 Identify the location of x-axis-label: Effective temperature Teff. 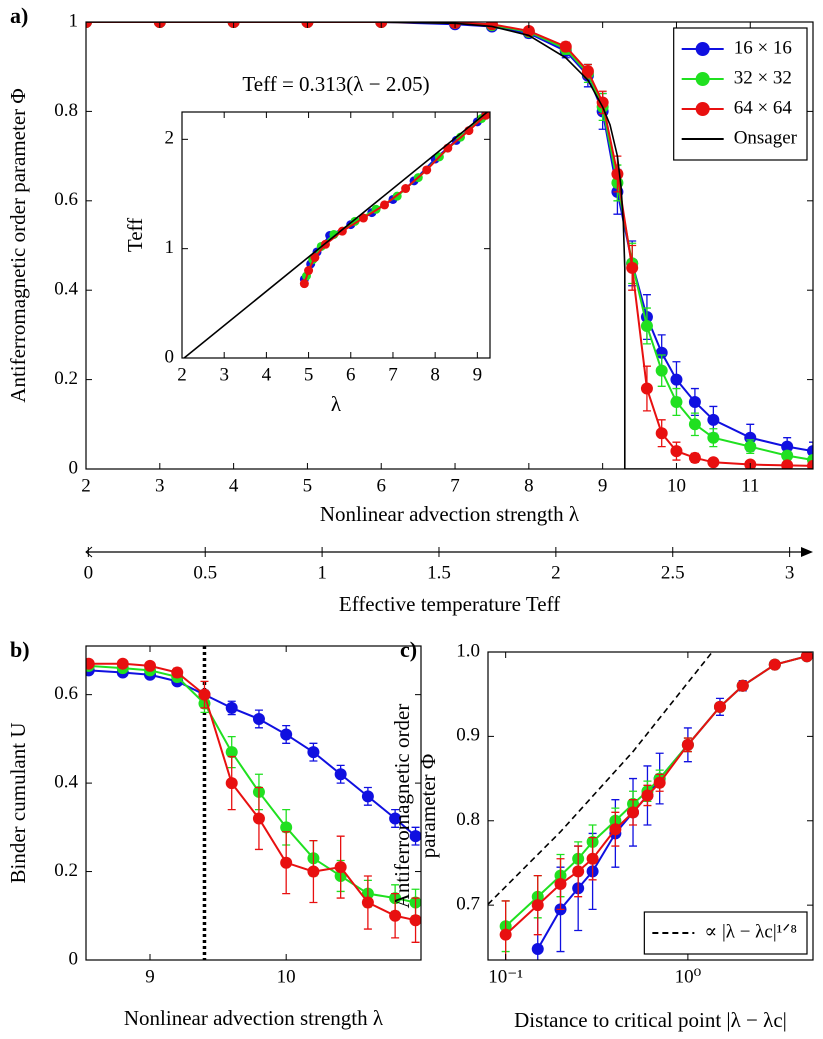
(449, 604).